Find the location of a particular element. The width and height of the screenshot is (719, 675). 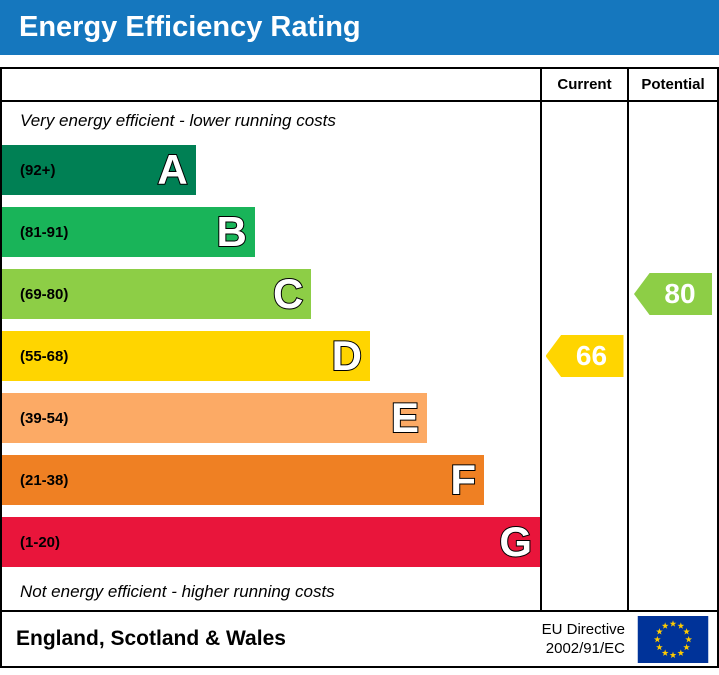

band-range-C: (69-80) is located at coordinates (44, 294).